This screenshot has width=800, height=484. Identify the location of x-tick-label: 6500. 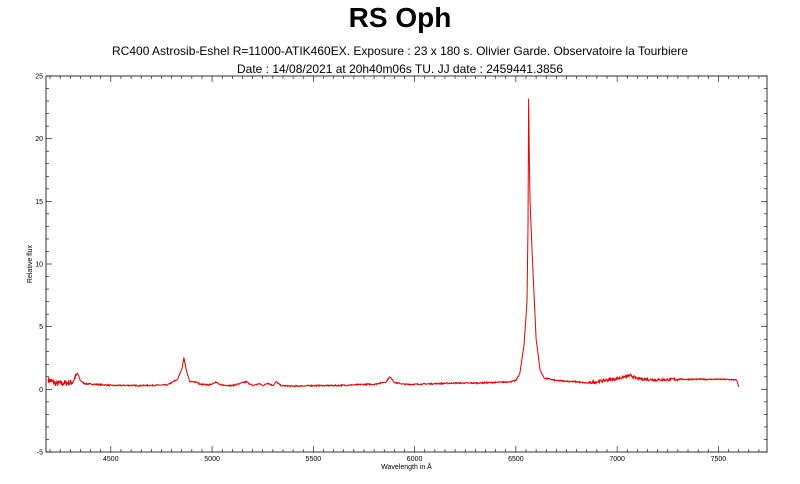
(516, 459).